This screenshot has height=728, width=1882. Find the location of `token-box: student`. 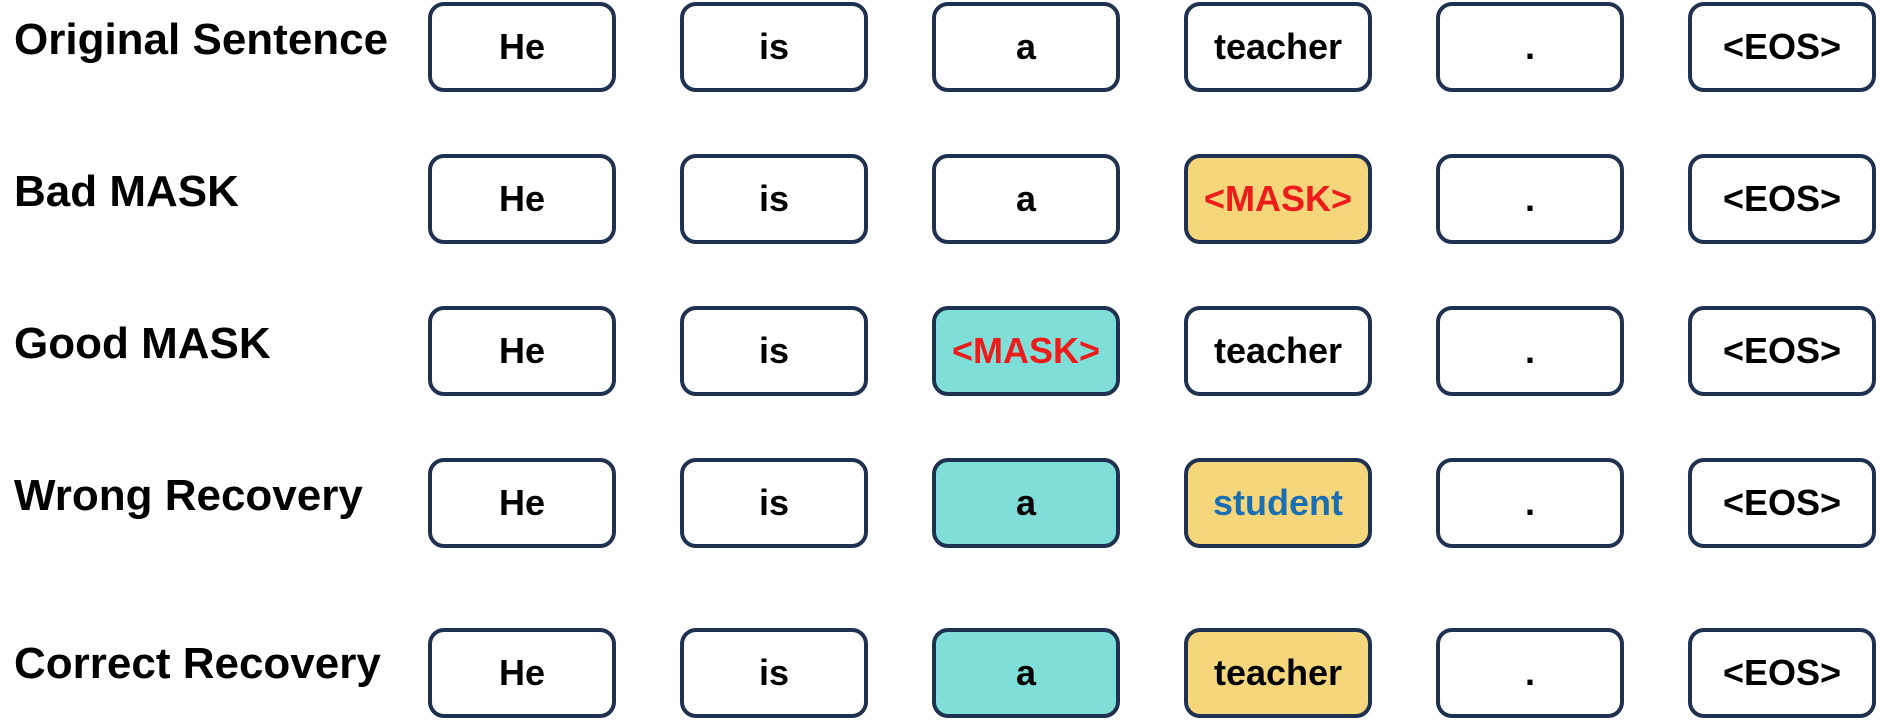

token-box: student is located at coordinates (1278, 503).